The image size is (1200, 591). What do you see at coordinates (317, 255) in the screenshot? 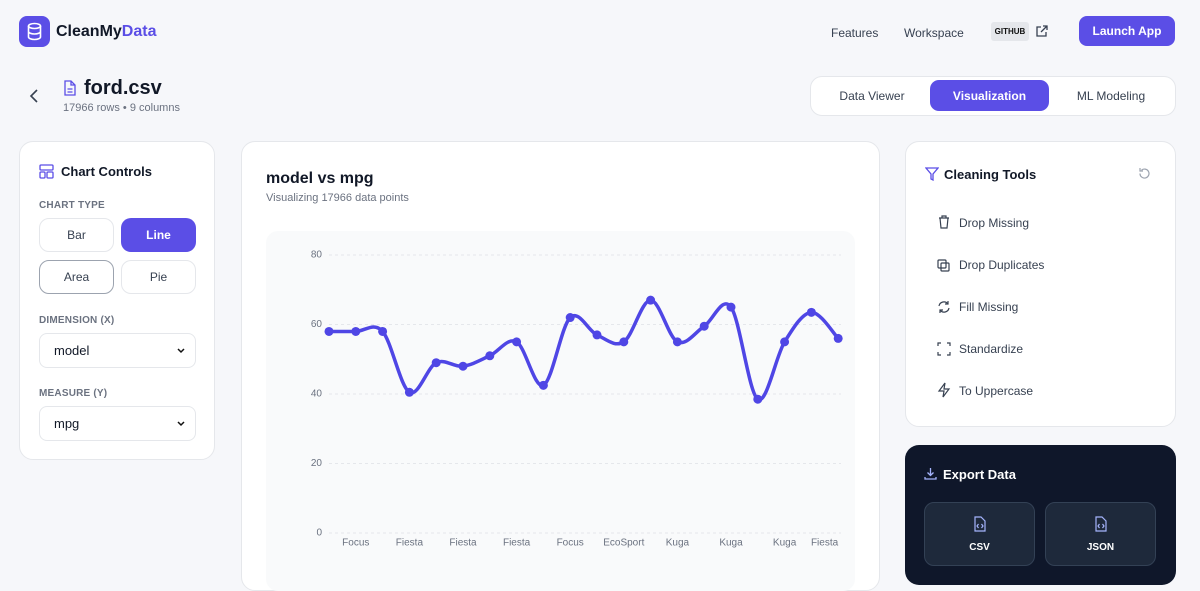
I see `y-tick-label: 80` at bounding box center [317, 255].